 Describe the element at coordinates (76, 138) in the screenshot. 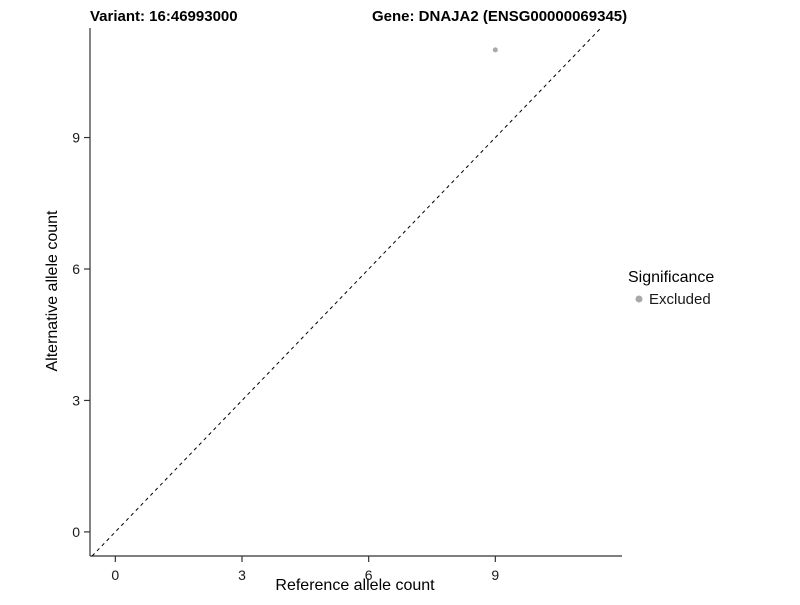

I see `y-tick-label: 9` at that location.